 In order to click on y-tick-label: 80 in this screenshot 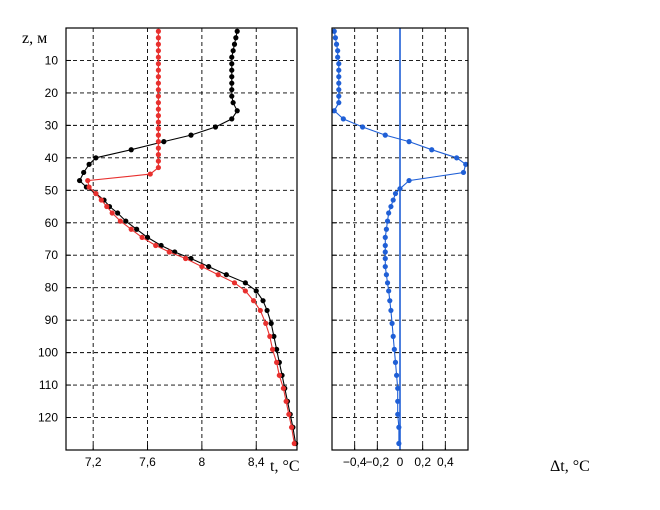, I will do `click(52, 288)`.